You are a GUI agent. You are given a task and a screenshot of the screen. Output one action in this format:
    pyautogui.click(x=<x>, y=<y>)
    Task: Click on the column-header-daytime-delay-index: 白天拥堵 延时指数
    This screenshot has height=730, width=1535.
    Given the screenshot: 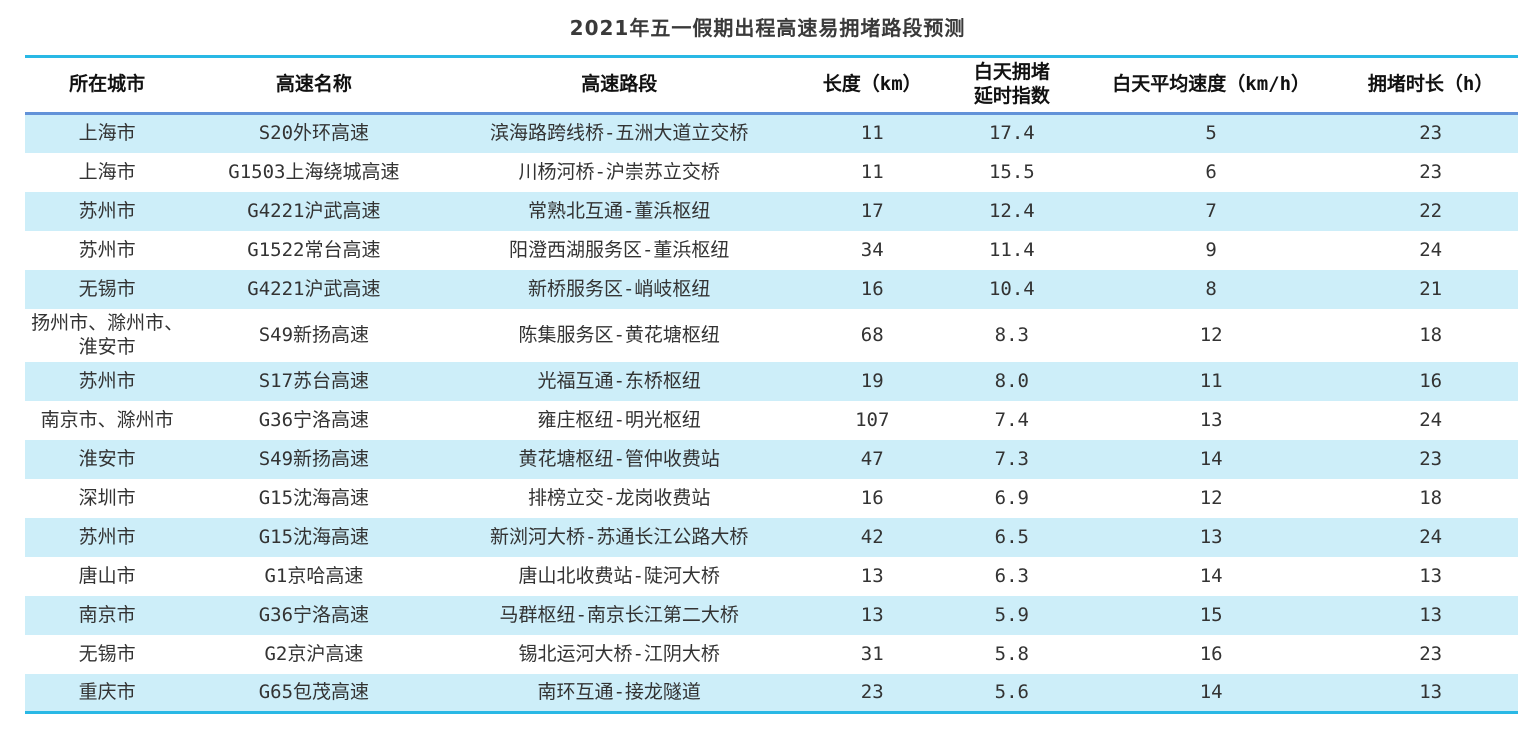 What is the action you would take?
    pyautogui.click(x=1012, y=85)
    